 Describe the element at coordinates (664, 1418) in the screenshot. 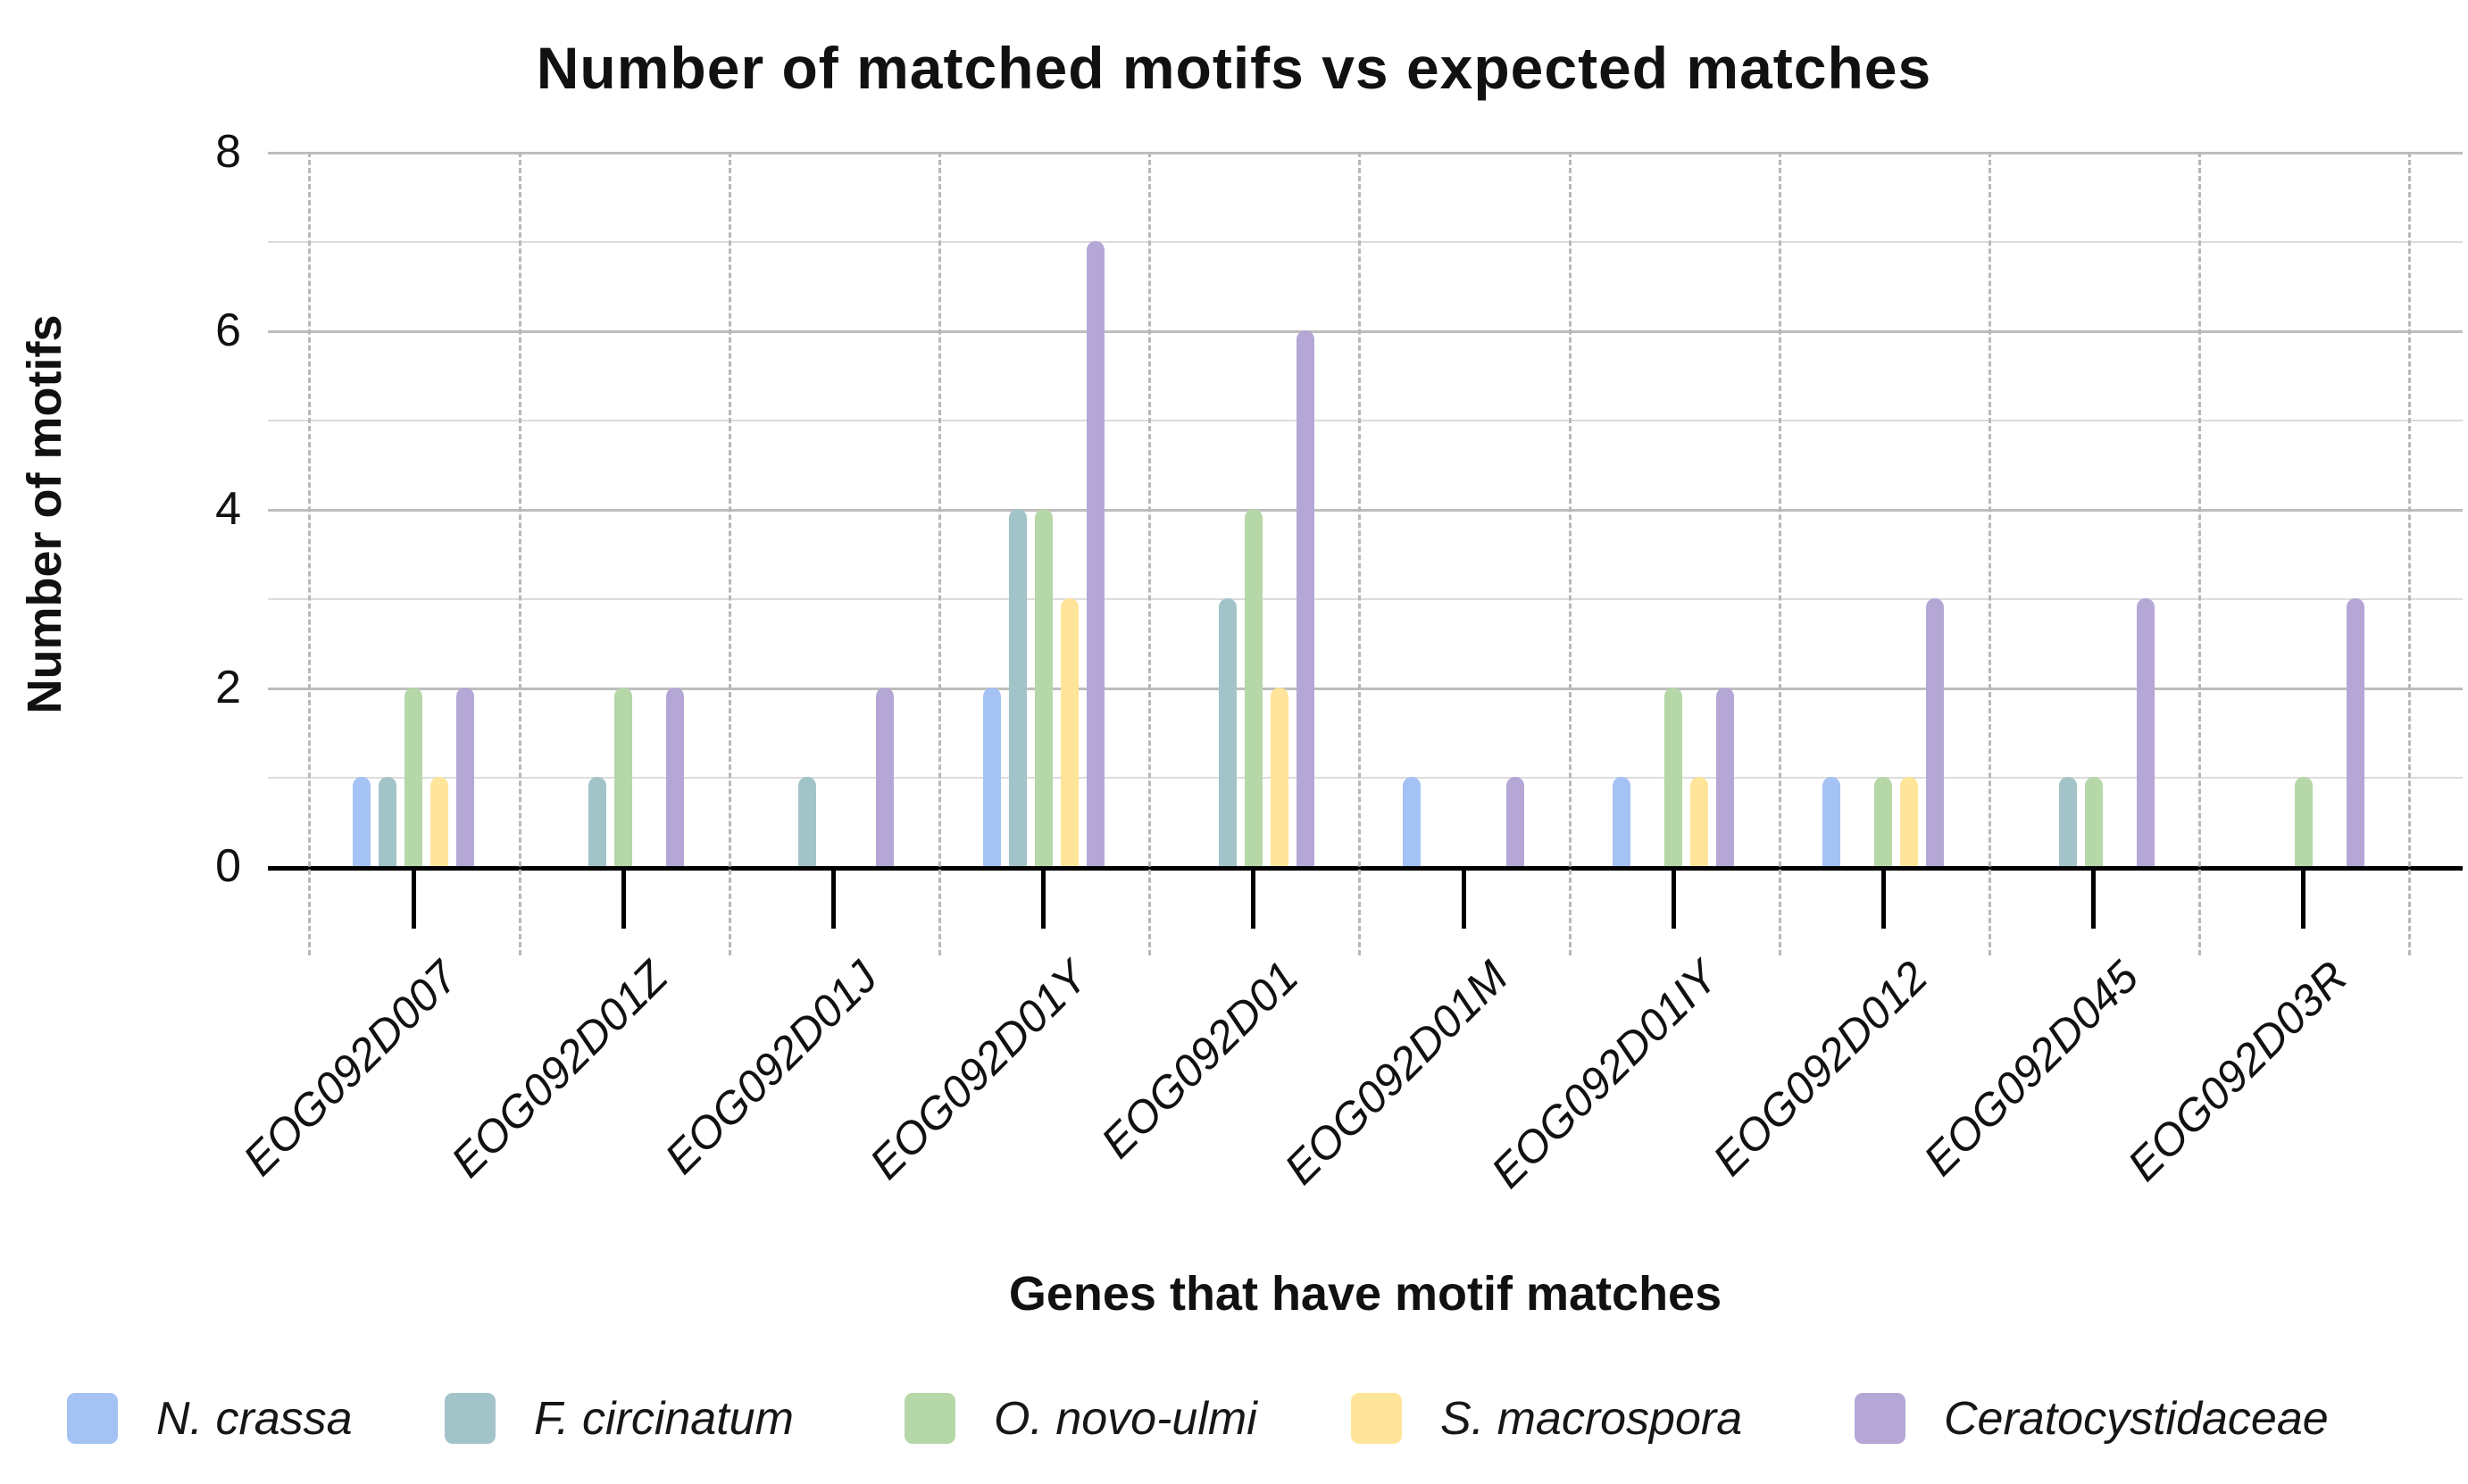

I see `legend-label: F. circinatum` at that location.